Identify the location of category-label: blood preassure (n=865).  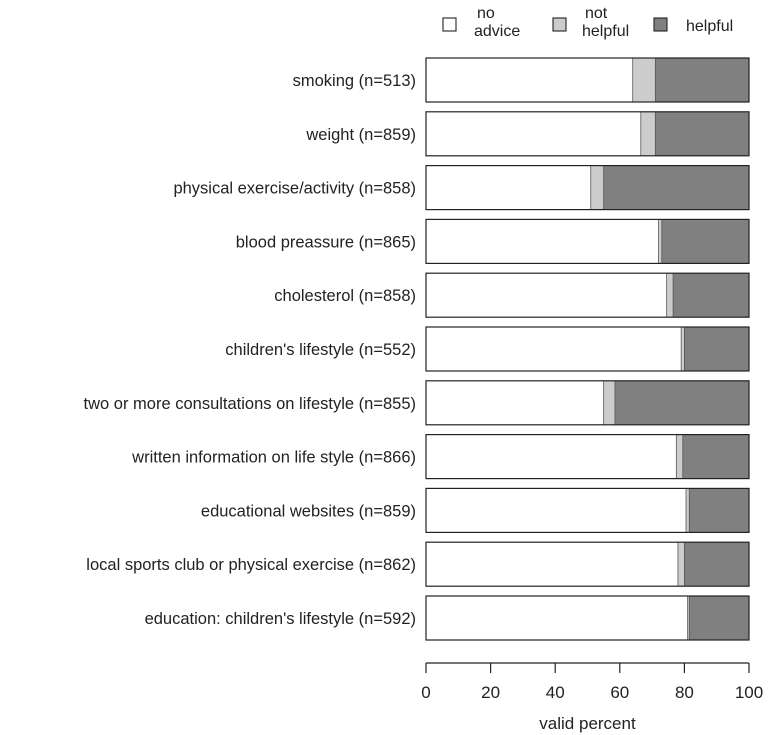
(326, 242).